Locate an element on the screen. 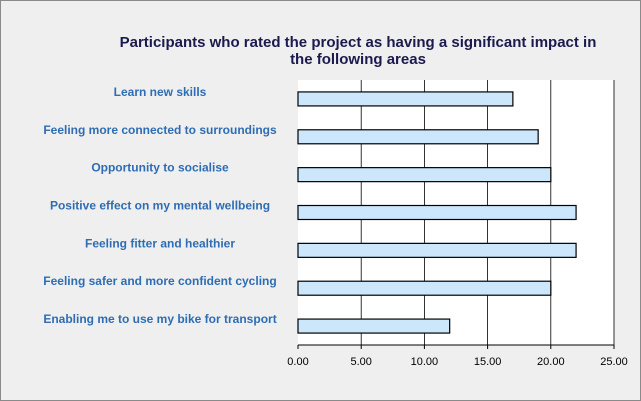 Image resolution: width=641 pixels, height=401 pixels. x-tick-label: 20.00 is located at coordinates (551, 362).